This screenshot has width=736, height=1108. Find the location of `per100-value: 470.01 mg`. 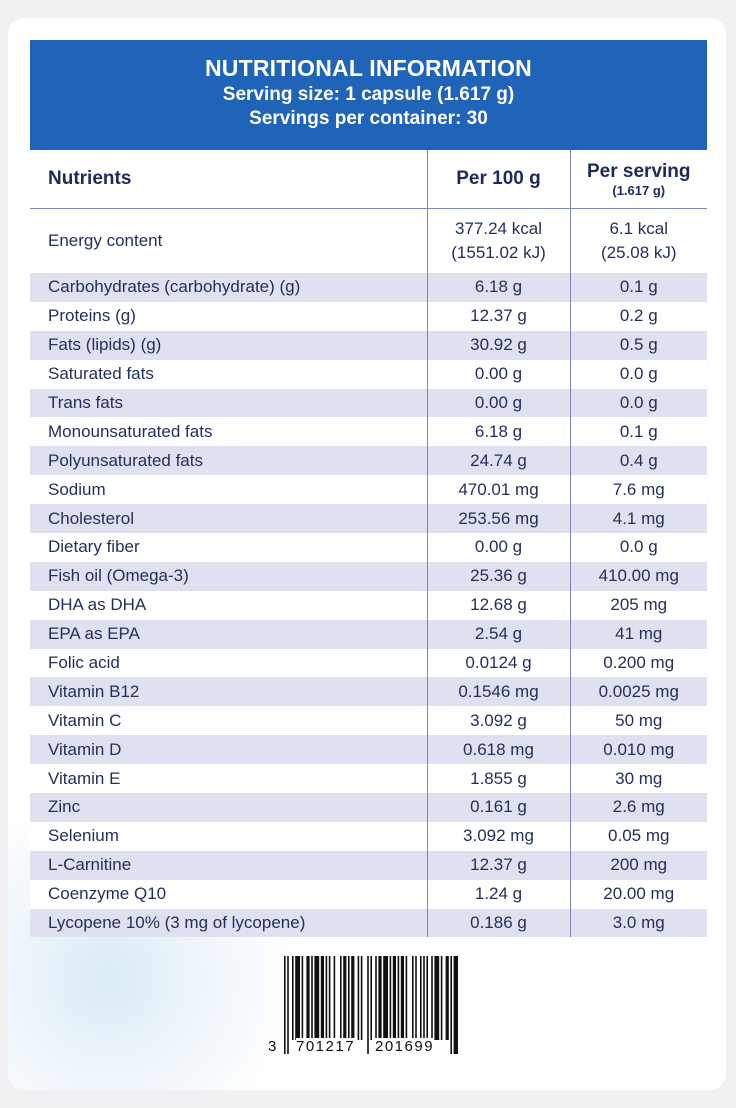

per100-value: 470.01 mg is located at coordinates (498, 490).